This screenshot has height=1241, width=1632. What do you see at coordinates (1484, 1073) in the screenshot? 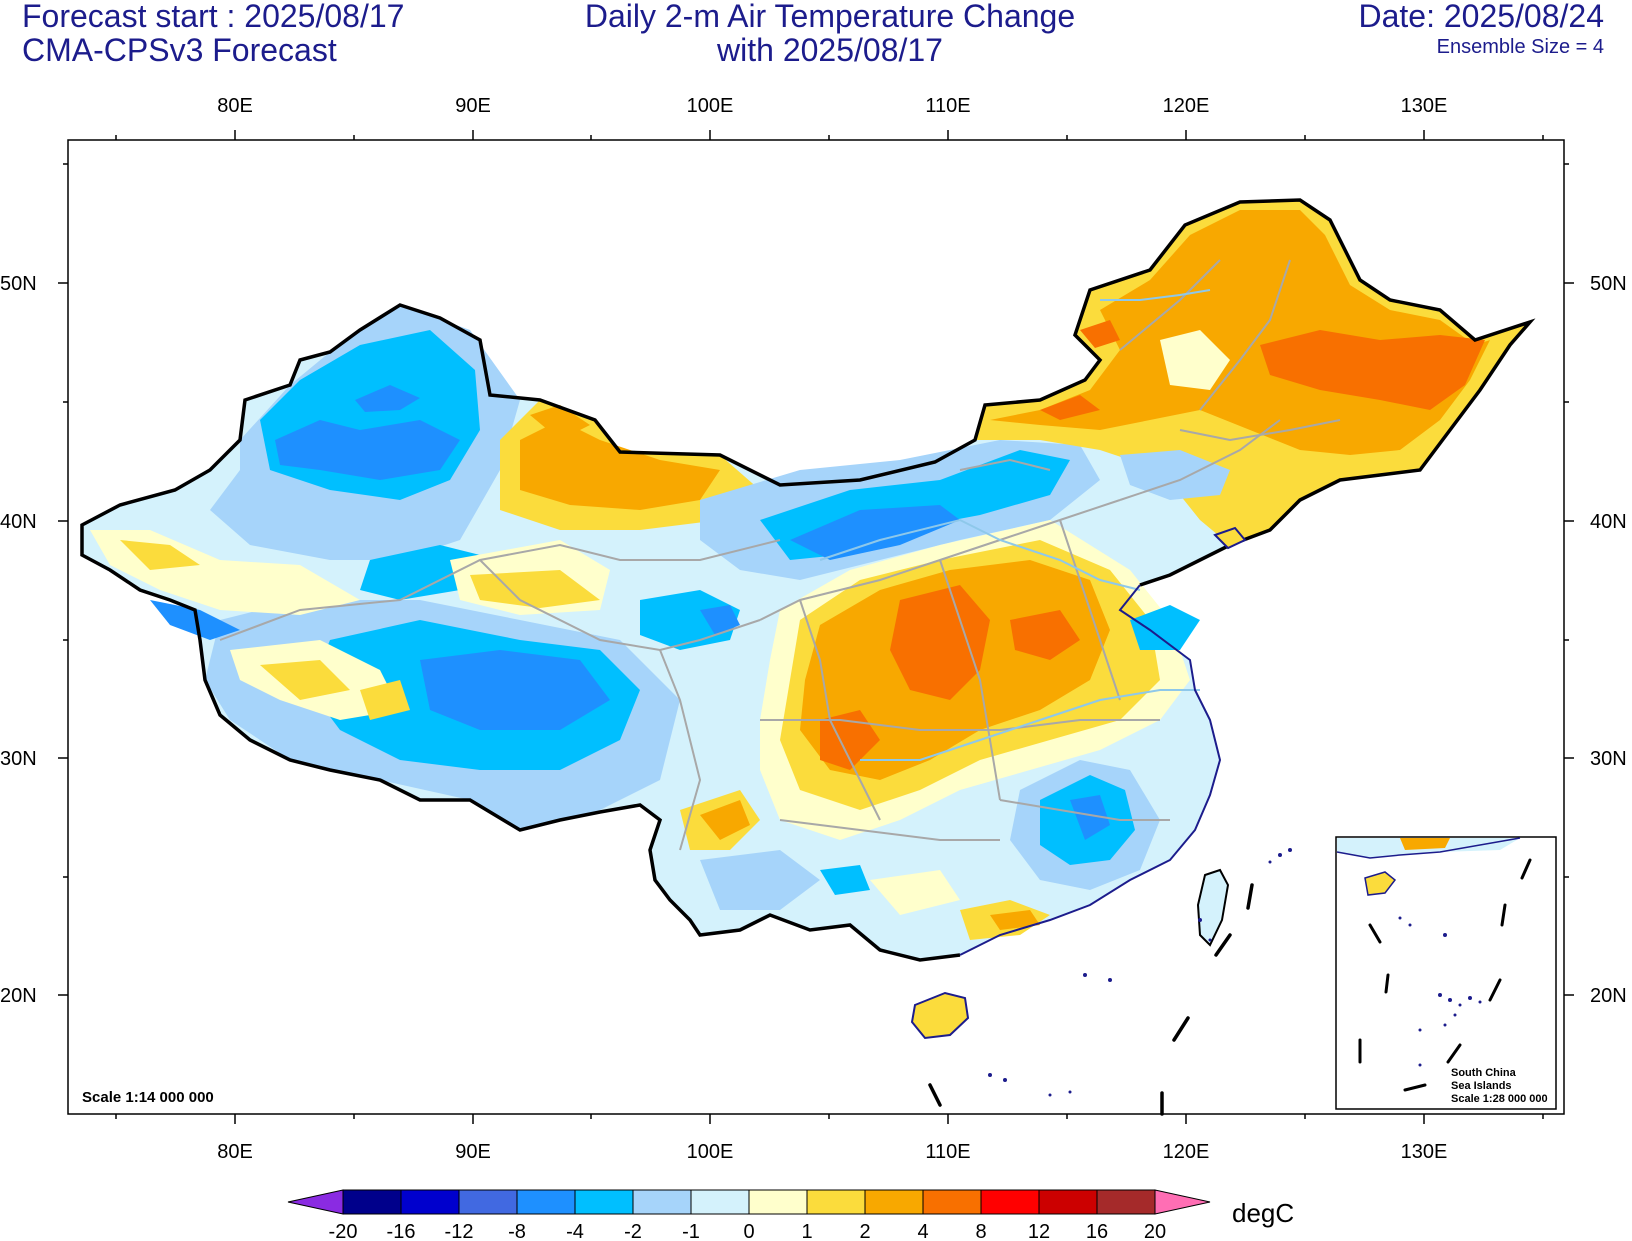
I see `inset-label-1: South China` at bounding box center [1484, 1073].